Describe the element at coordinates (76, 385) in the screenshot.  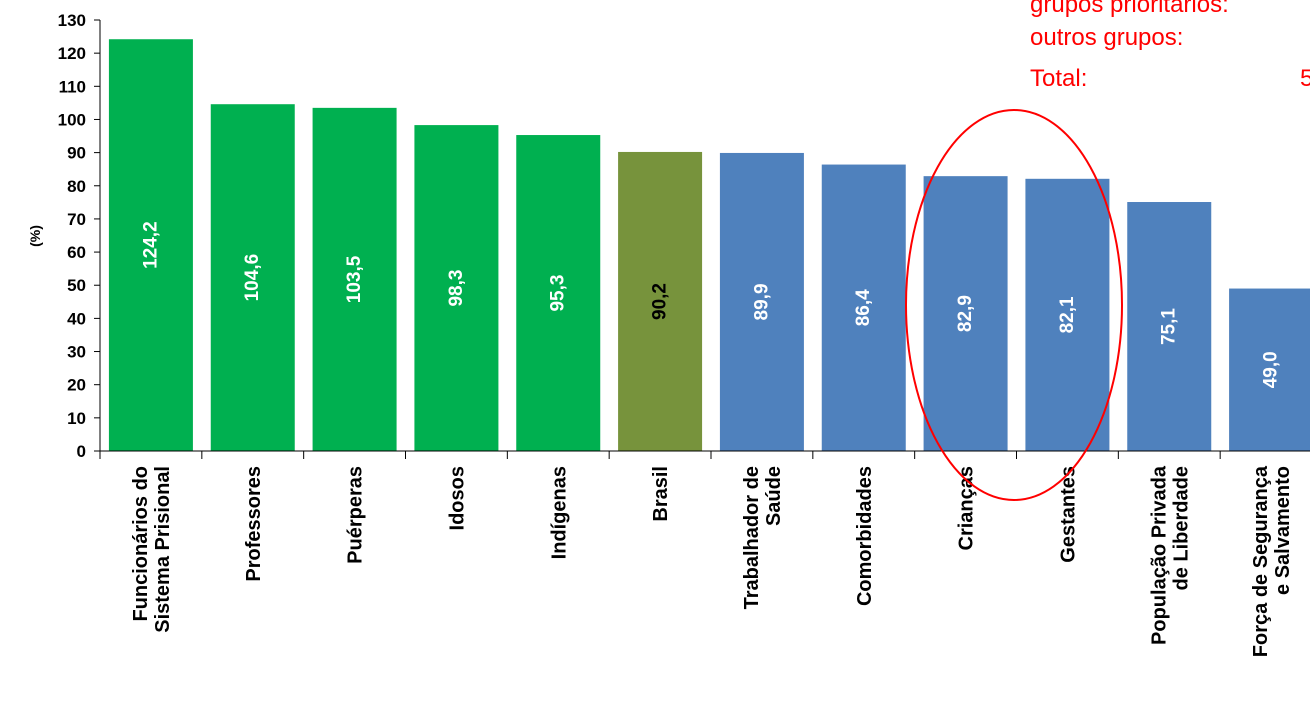
I see `y-tick-label: 20` at that location.